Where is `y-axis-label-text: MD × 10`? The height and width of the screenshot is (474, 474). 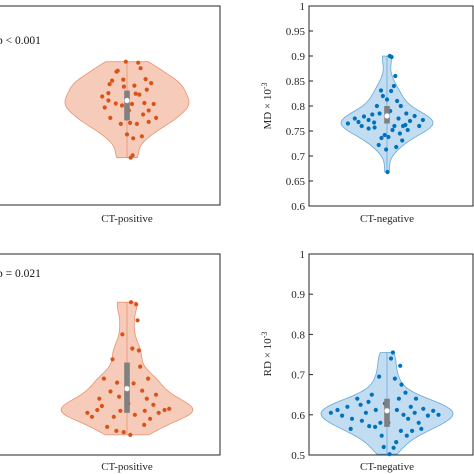 y-axis-label-text: MD × 10 is located at coordinates (268, 109).